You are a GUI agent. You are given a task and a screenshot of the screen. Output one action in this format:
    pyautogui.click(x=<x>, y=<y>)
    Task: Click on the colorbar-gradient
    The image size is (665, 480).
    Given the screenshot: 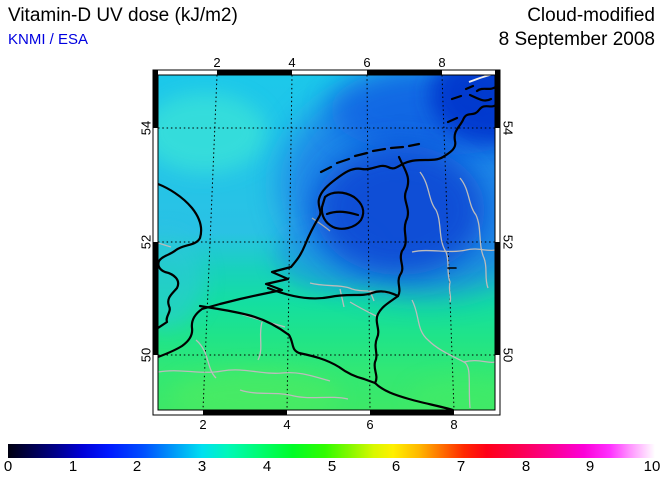 What is the action you would take?
    pyautogui.click(x=331, y=451)
    